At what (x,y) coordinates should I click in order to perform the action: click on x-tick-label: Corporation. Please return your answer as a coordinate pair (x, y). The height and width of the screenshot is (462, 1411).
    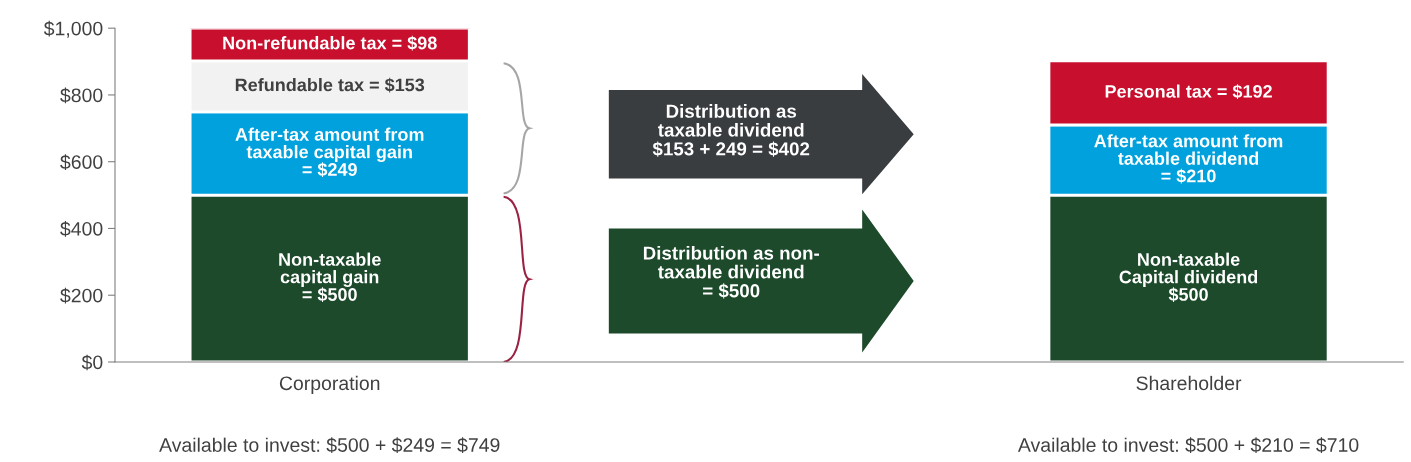
    Looking at the image, I should click on (329, 384).